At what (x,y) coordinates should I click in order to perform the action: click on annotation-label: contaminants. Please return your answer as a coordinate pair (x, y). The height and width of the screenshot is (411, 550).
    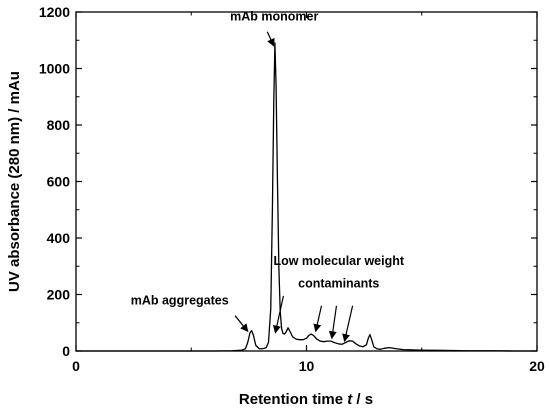
    Looking at the image, I should click on (338, 283).